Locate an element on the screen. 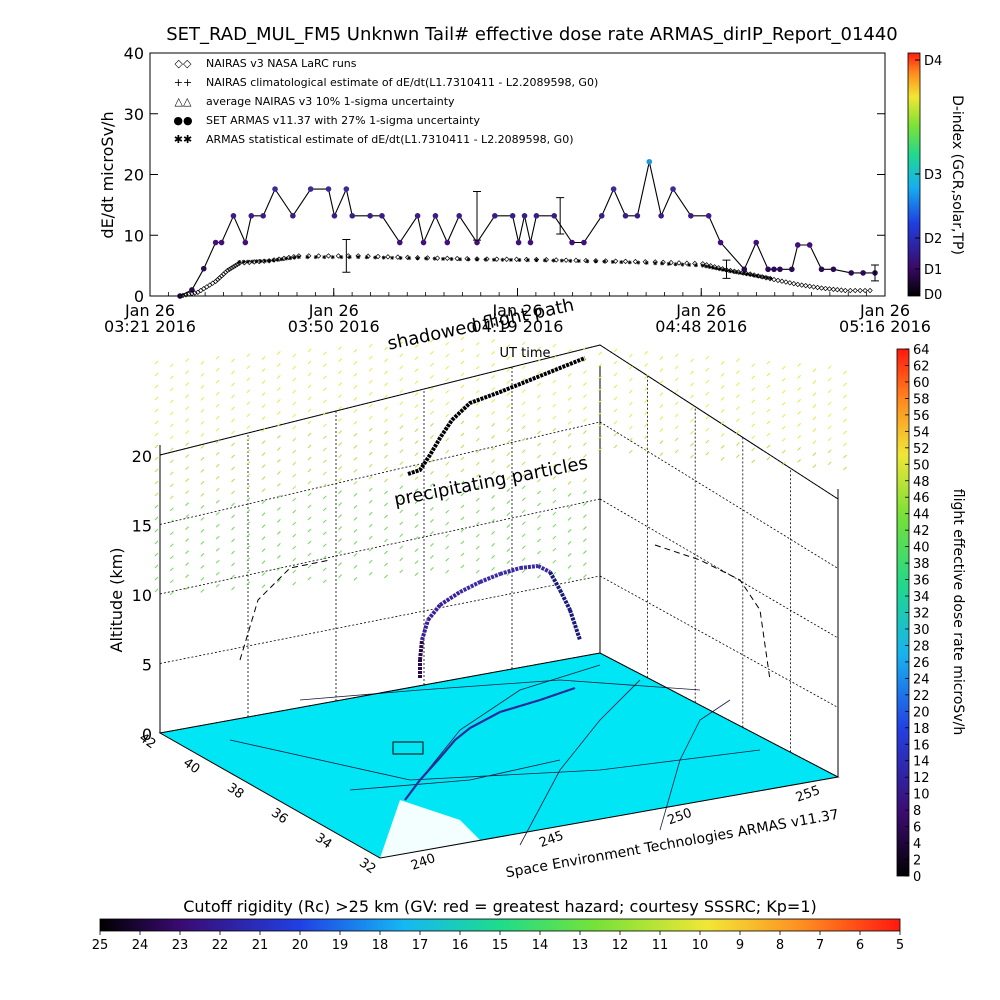 Image resolution: width=1000 pixels, height=1000 pixels. rigidity-tick-label: 18 is located at coordinates (380, 945).